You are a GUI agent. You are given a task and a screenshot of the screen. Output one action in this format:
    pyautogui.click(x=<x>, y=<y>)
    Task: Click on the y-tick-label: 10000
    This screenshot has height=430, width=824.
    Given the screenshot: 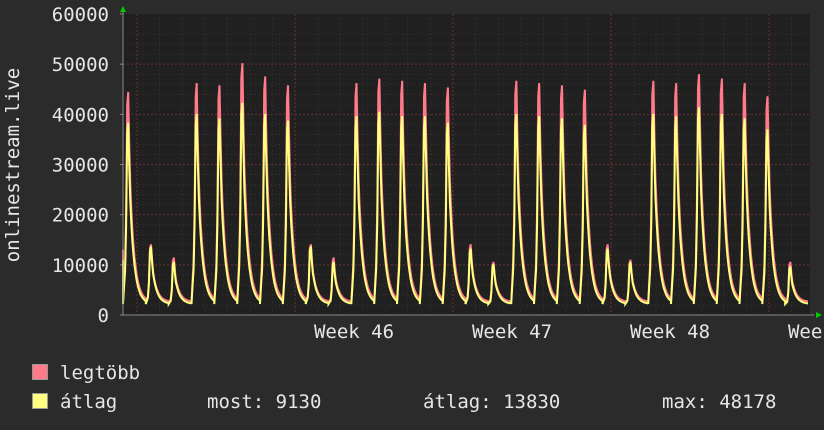 What is the action you would take?
    pyautogui.click(x=80, y=266)
    